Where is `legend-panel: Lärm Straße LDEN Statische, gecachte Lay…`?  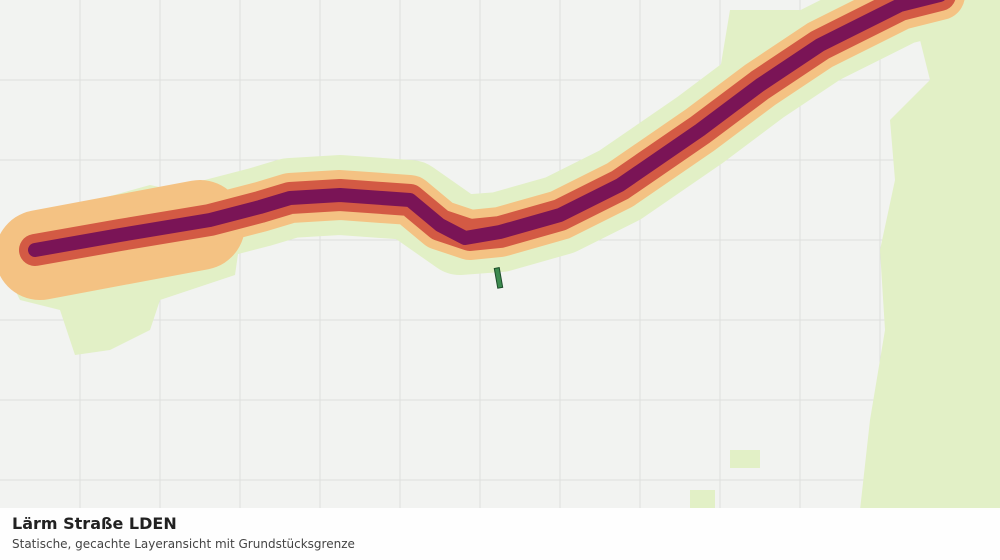
legend-panel: Lärm Straße LDEN Statische, gecachte Lay… is located at coordinates (500, 534).